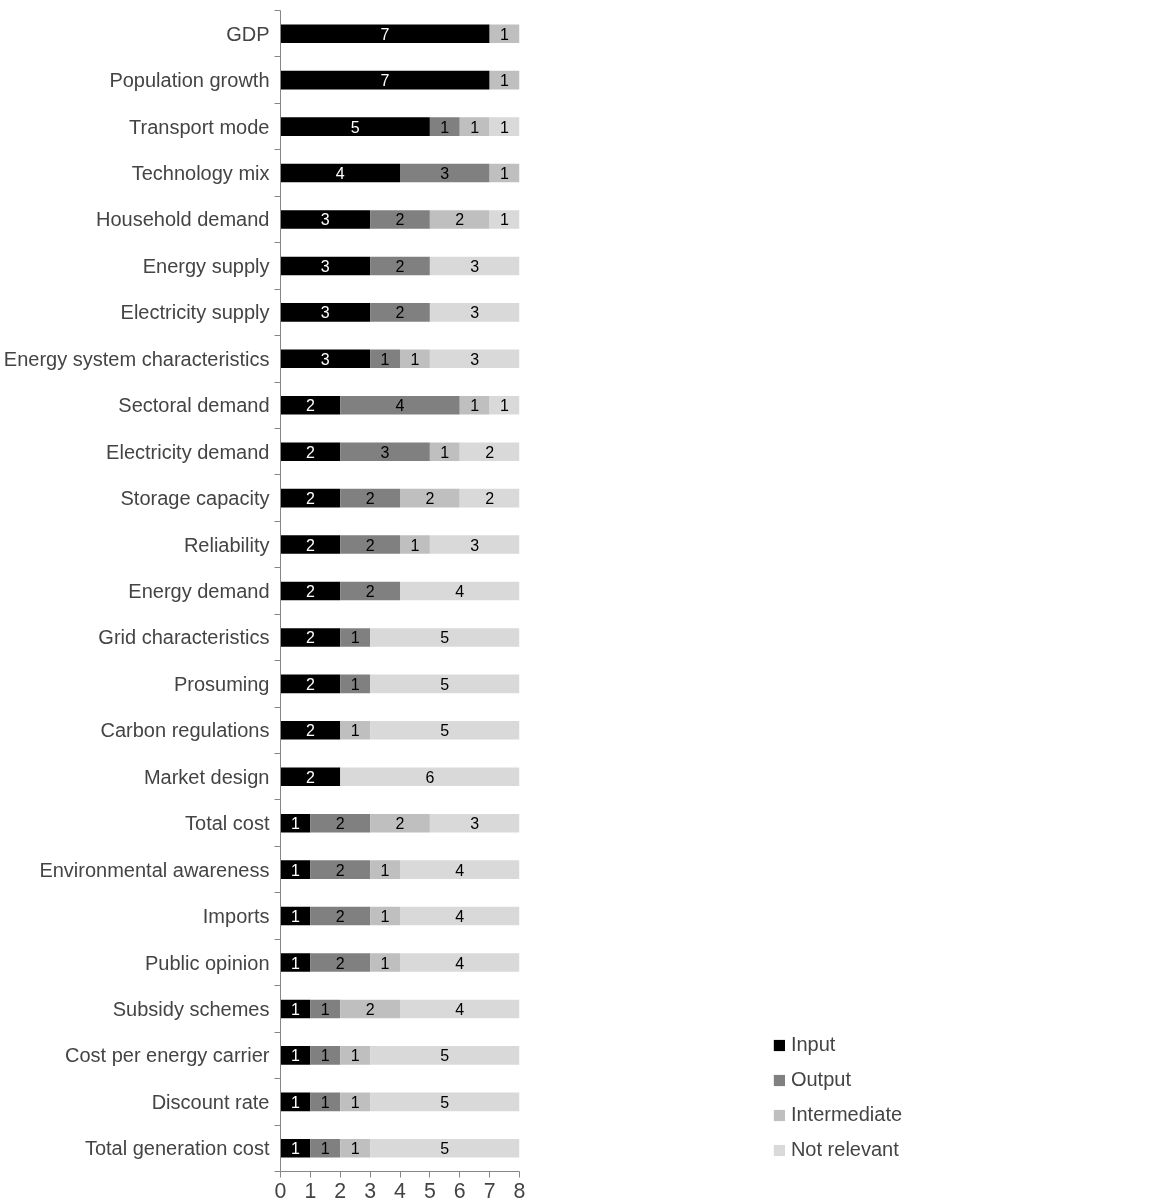 The height and width of the screenshot is (1204, 1159). I want to click on data-label: 7, so click(385, 34).